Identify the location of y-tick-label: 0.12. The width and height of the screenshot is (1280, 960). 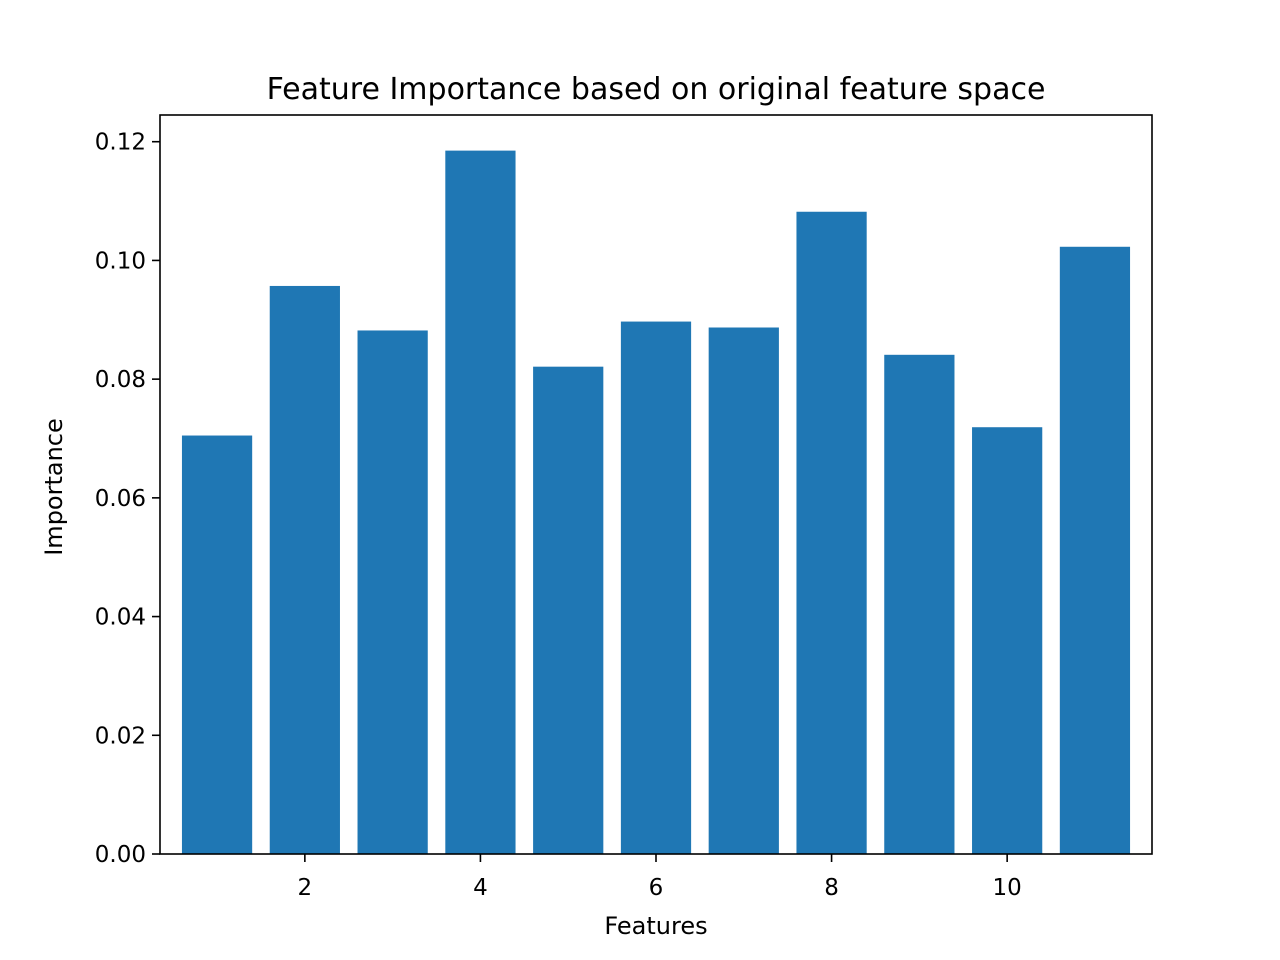
(120, 143).